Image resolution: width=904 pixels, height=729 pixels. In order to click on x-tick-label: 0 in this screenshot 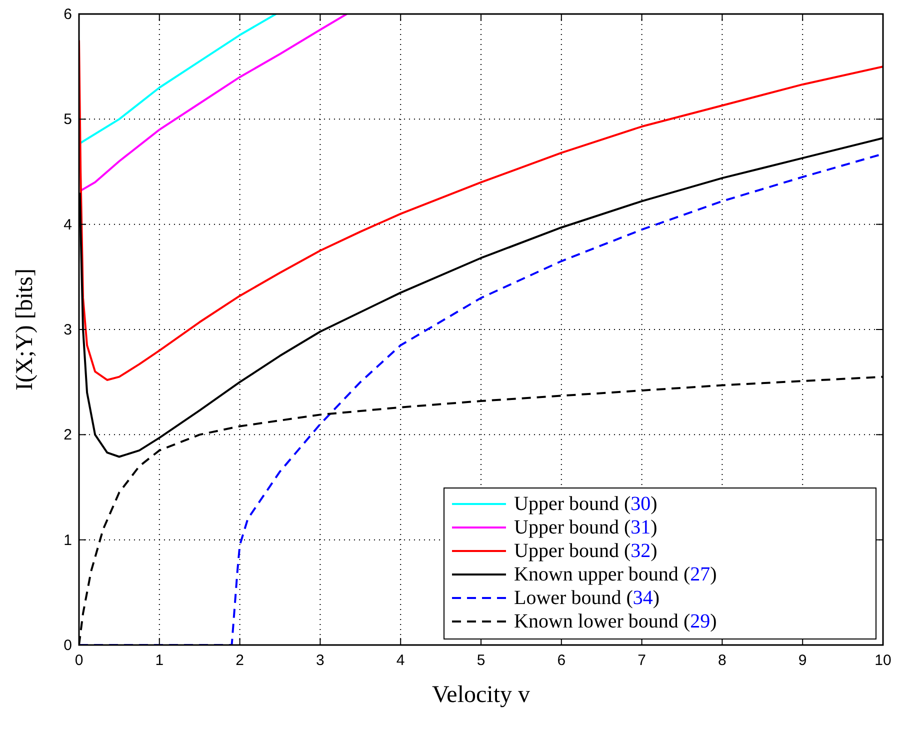, I will do `click(79, 660)`.